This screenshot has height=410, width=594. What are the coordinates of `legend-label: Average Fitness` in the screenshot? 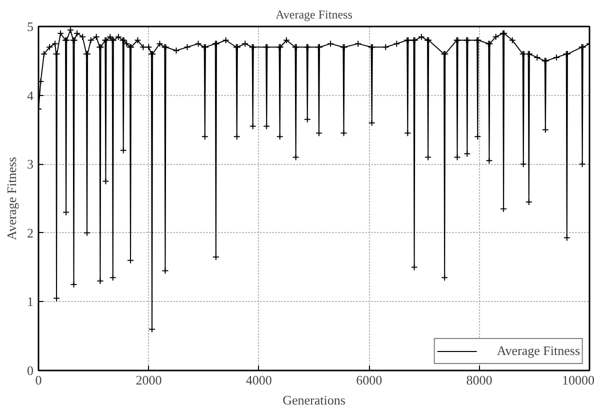 It's located at (538, 351).